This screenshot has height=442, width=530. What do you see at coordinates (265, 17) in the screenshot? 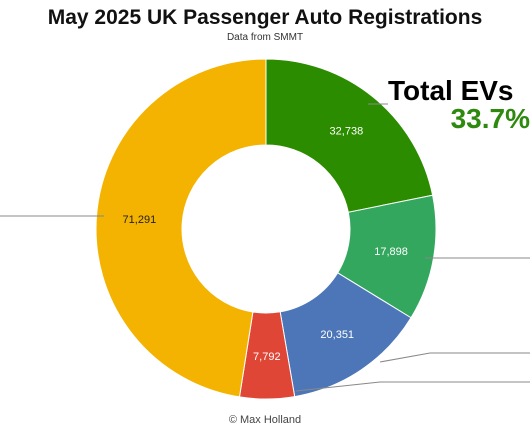
I see `chart-title: May 2025 UK Passenger Auto Registrations` at bounding box center [265, 17].